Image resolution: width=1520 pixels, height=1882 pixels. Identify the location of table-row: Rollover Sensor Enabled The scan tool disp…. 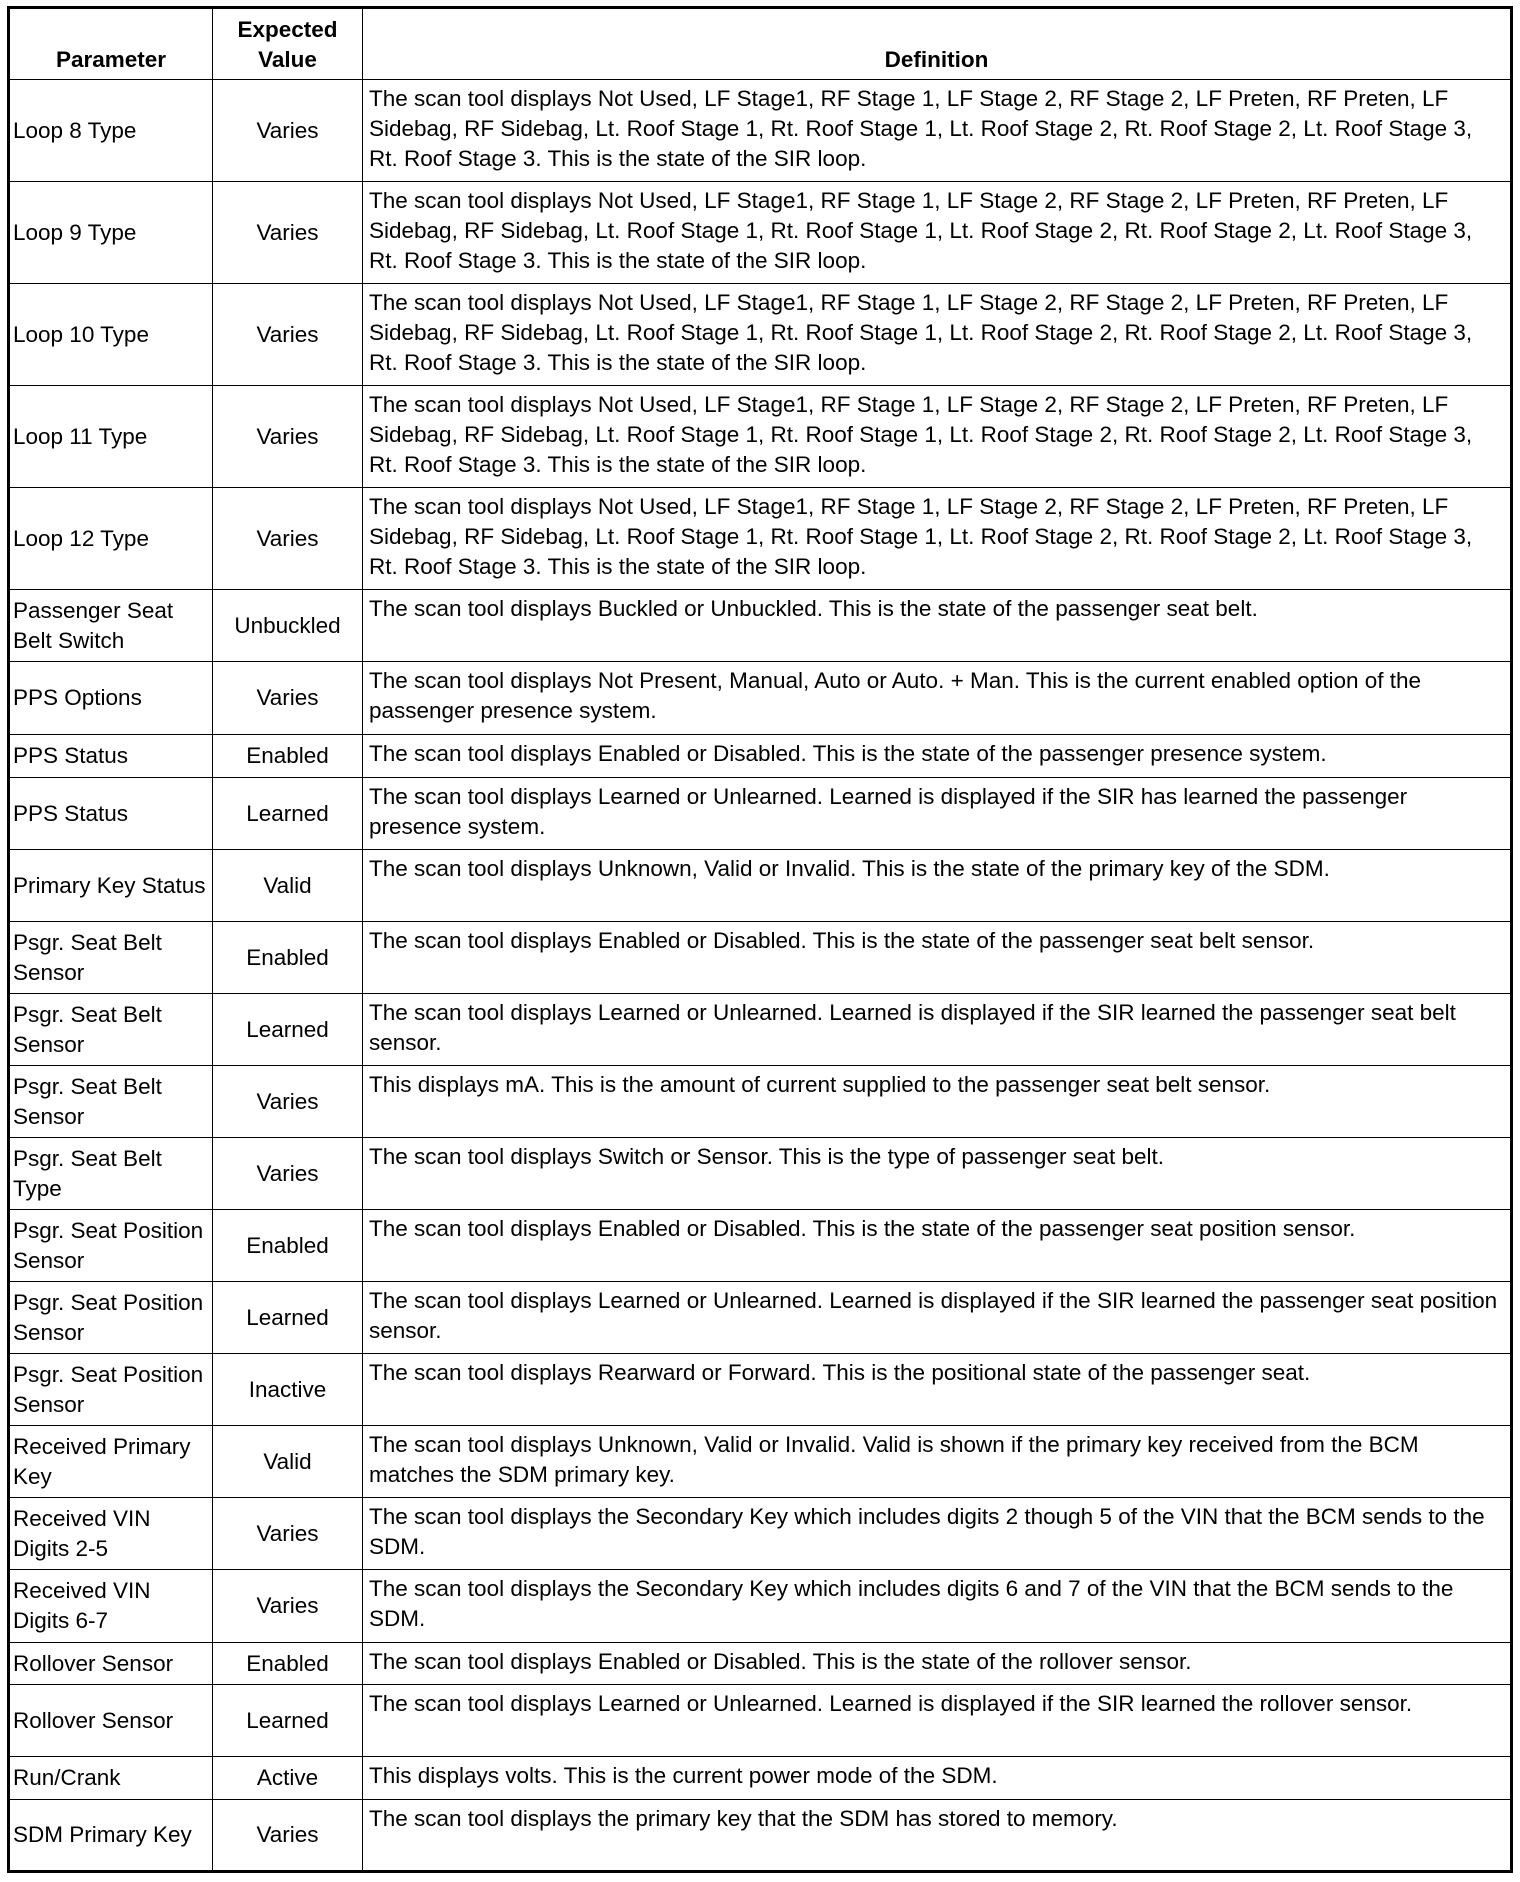
(760, 1663).